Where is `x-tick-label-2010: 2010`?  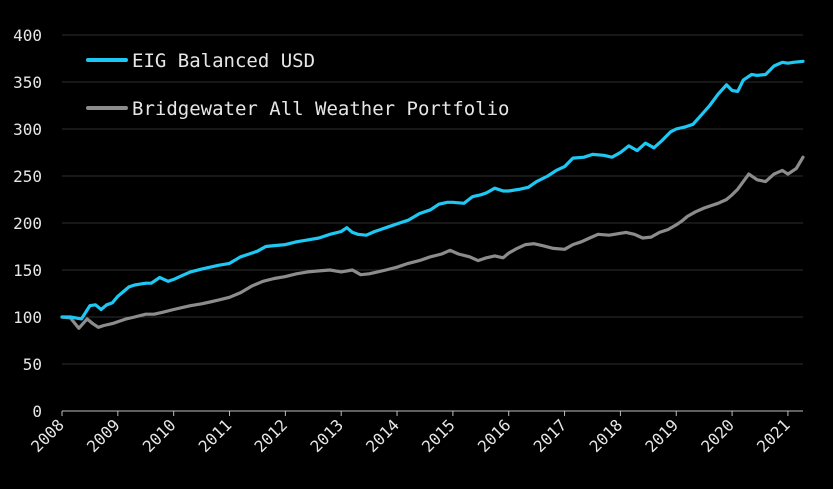
x-tick-label-2010: 2010 is located at coordinates (159, 435).